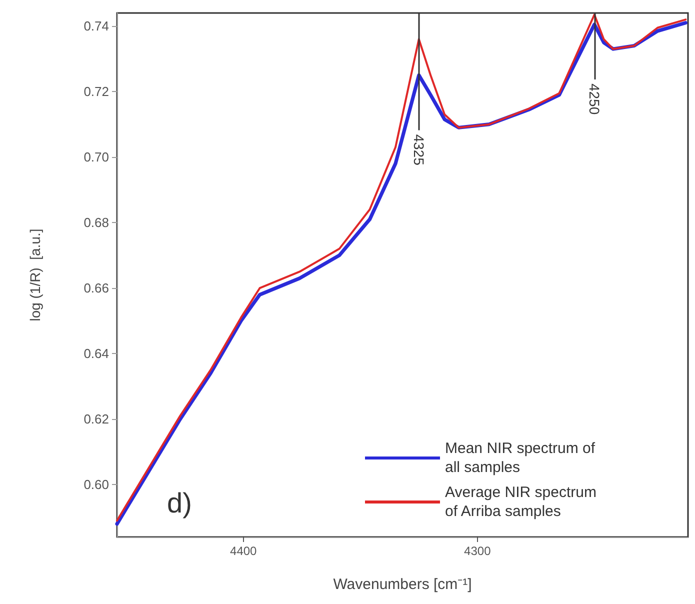 Image resolution: width=695 pixels, height=604 pixels. Describe the element at coordinates (96, 26) in the screenshot. I see `y-tick-label: 0.74` at that location.